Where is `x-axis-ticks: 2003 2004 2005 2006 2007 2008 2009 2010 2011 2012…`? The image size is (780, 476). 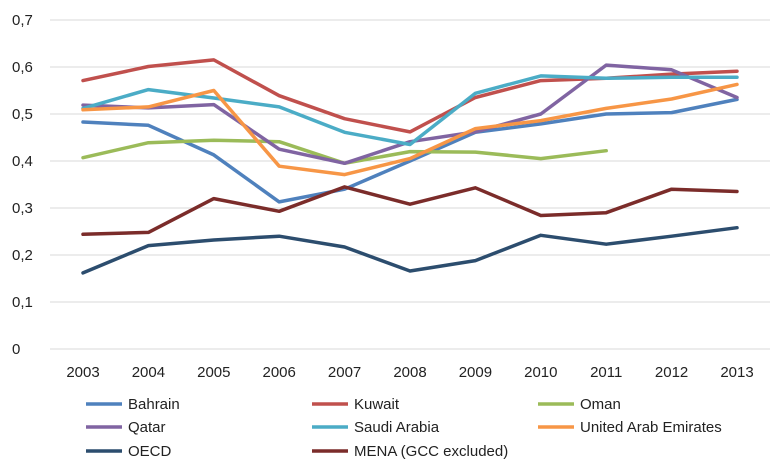
x-axis-ticks: 2003 2004 2005 2006 2007 2008 2009 2010 2011 2012… is located at coordinates (409, 372).